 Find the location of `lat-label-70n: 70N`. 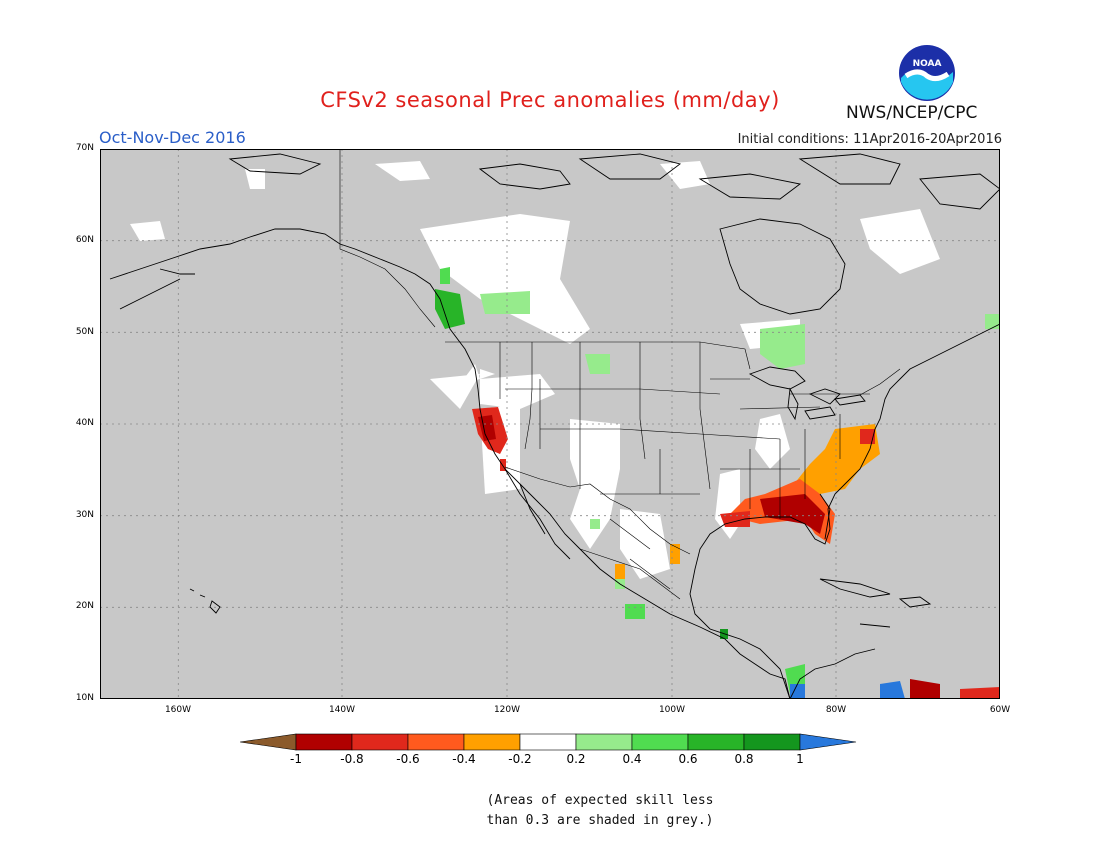

lat-label-70n: 70N is located at coordinates (84, 148).